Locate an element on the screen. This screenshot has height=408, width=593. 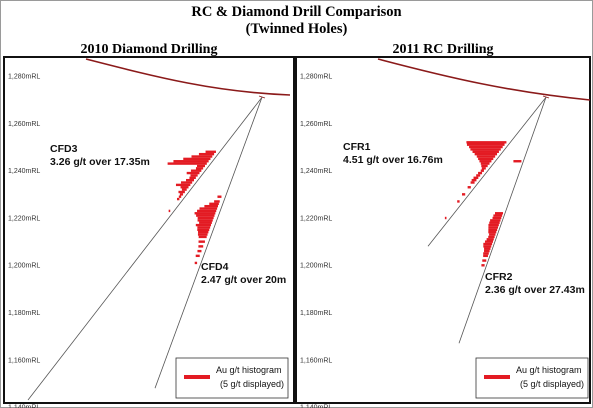
hole-grade-label: 2.36 g/t over 27.43m is located at coordinates (535, 290).